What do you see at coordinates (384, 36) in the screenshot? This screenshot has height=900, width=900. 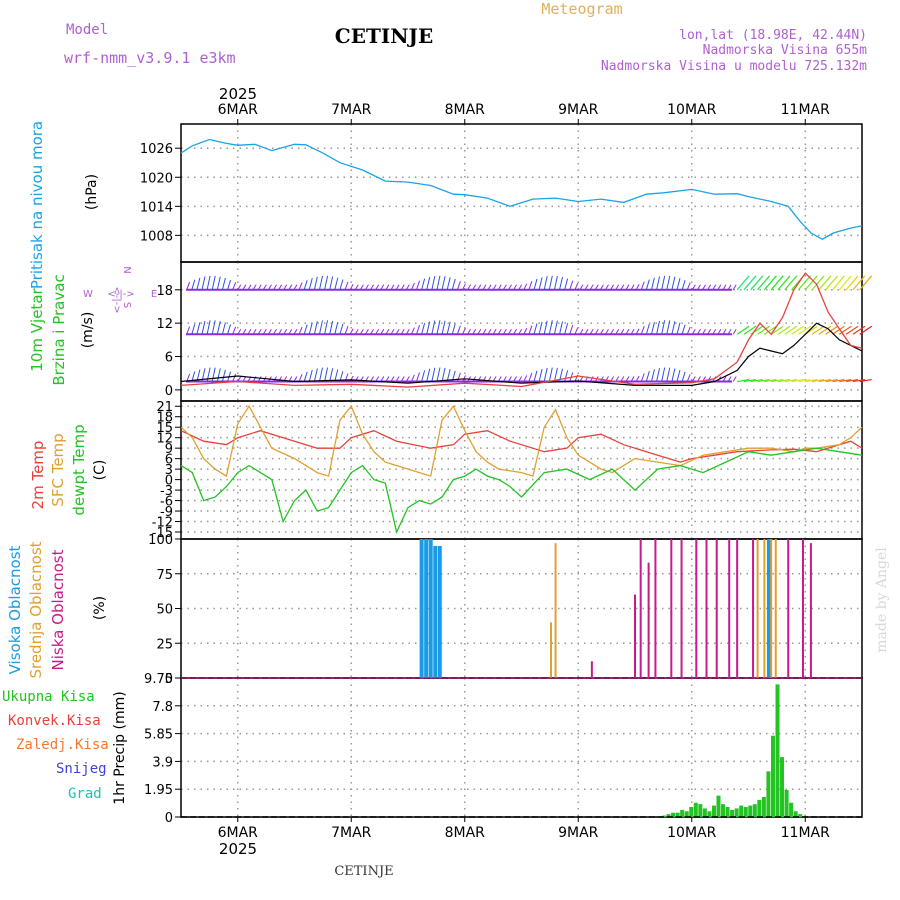 I see `city-title: CETINJE` at bounding box center [384, 36].